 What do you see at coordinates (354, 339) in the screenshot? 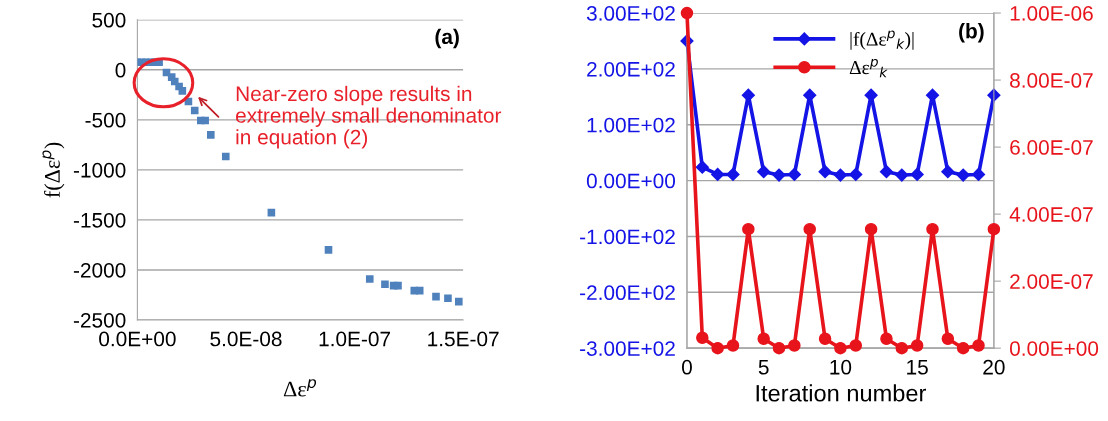
I see `x-tick-label: 1.0E-07` at bounding box center [354, 339].